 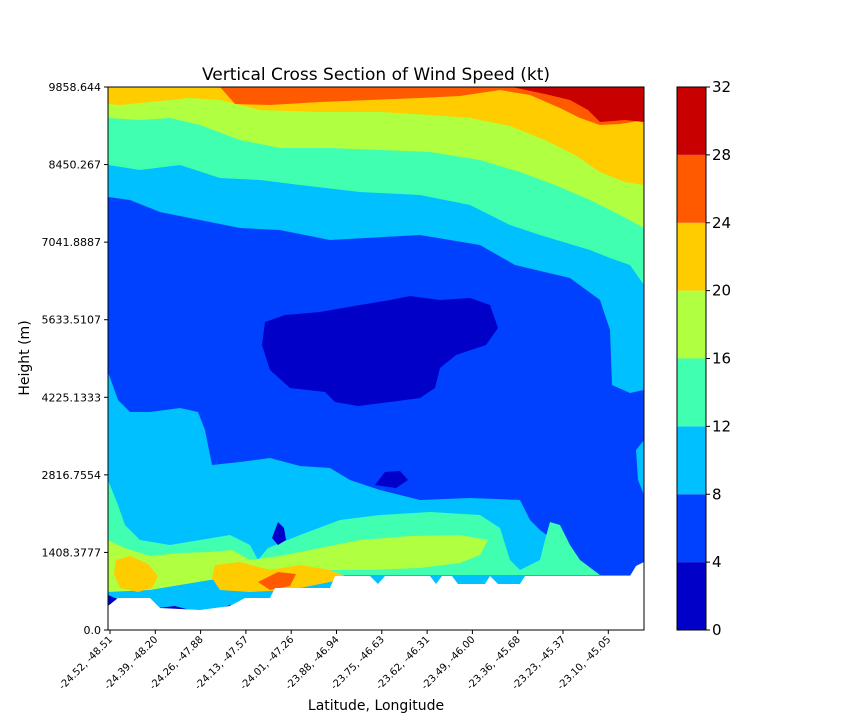 I want to click on y-tick-label: 5633.5107, so click(x=72, y=320).